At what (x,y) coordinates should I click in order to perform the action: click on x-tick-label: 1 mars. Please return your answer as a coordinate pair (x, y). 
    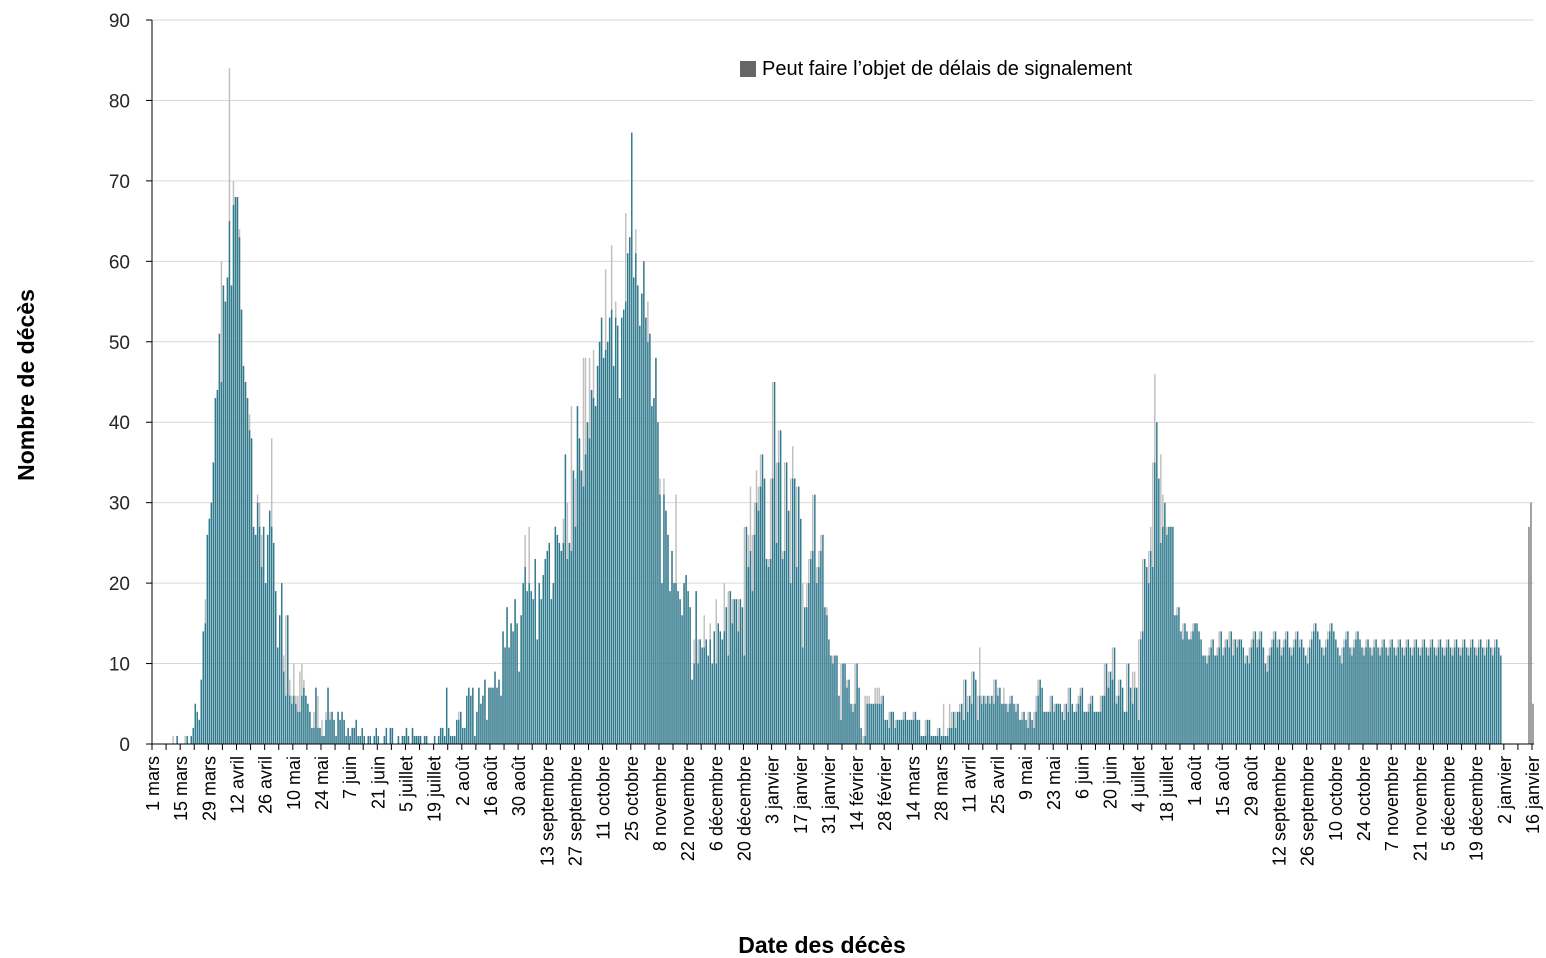
    Looking at the image, I should click on (153, 783).